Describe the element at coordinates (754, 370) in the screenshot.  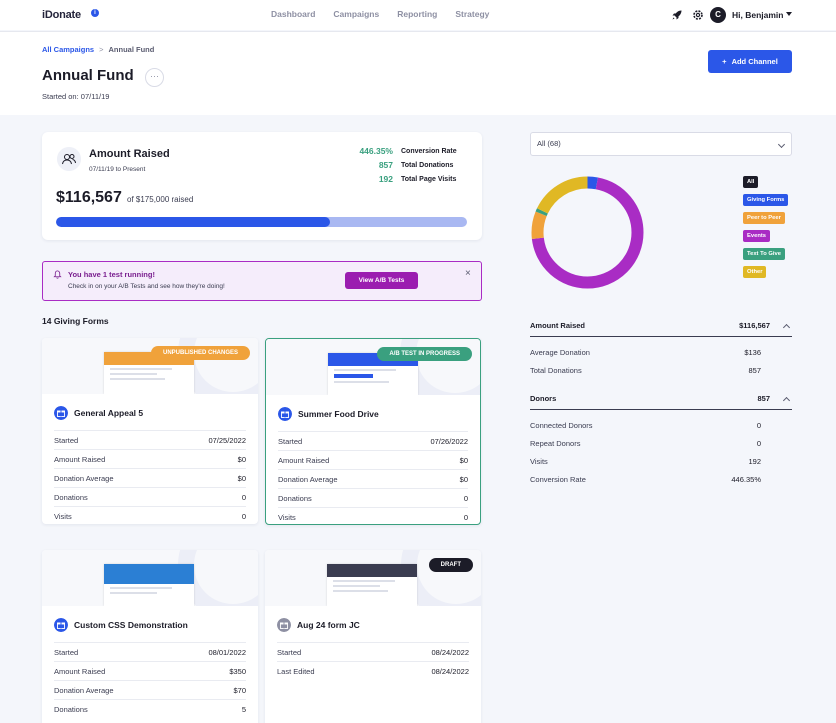
I see `summary-value: 857` at that location.